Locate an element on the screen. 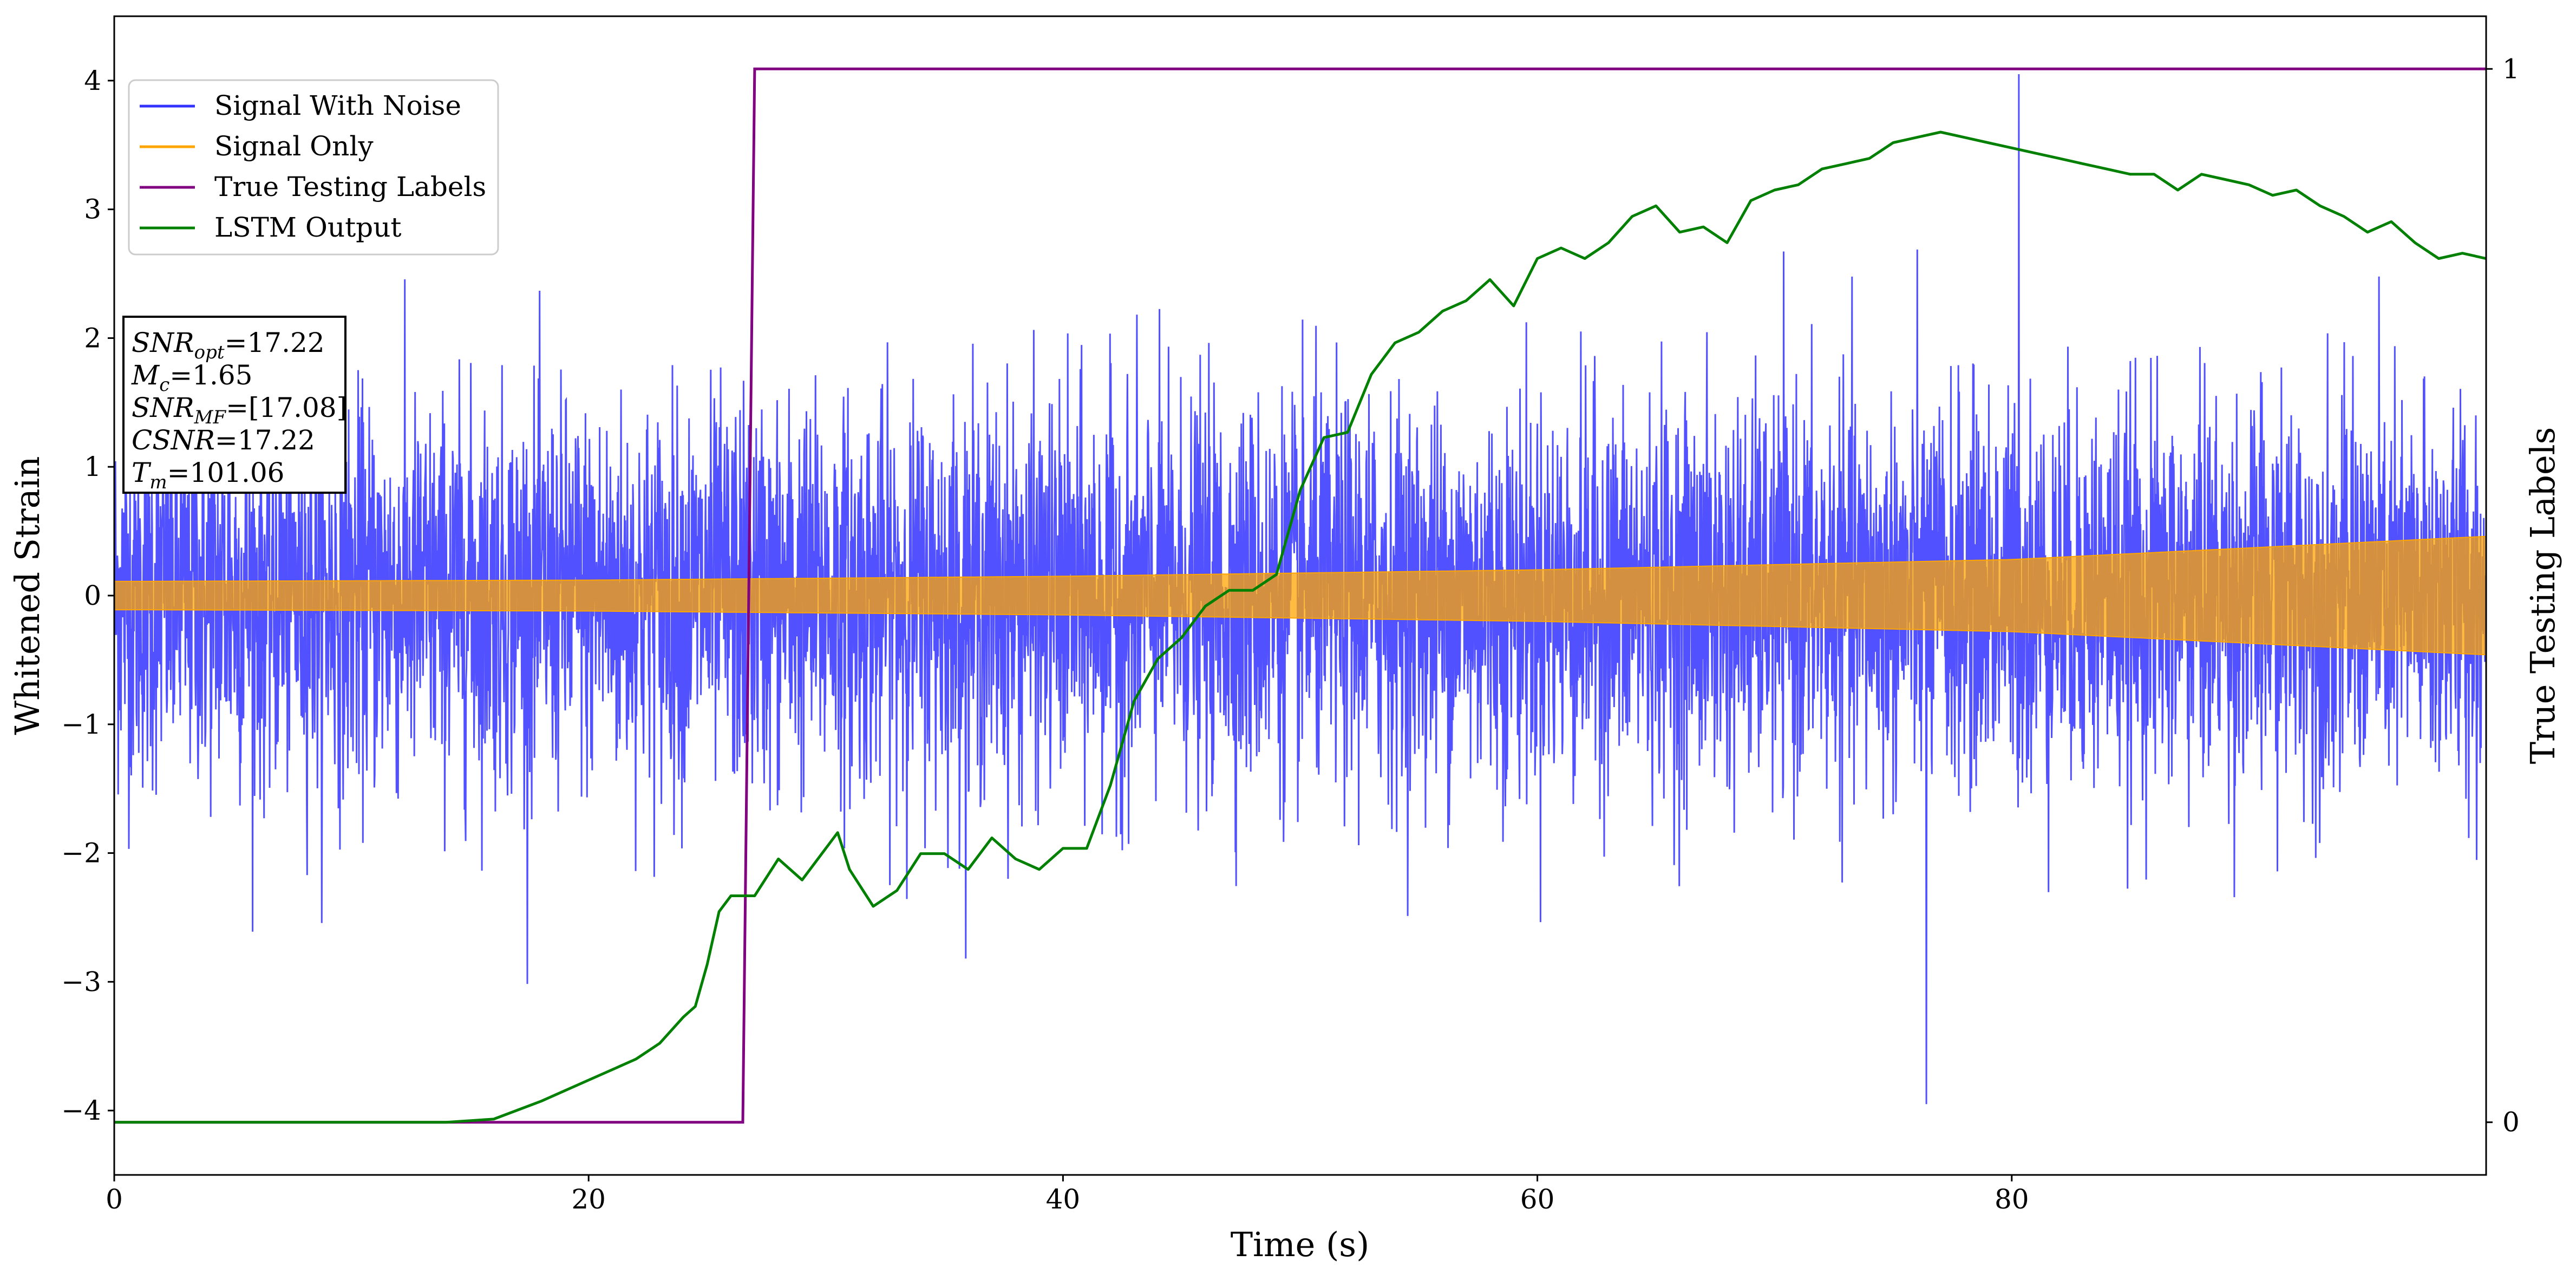  y-right-tick-label: 0 is located at coordinates (2511, 1122).